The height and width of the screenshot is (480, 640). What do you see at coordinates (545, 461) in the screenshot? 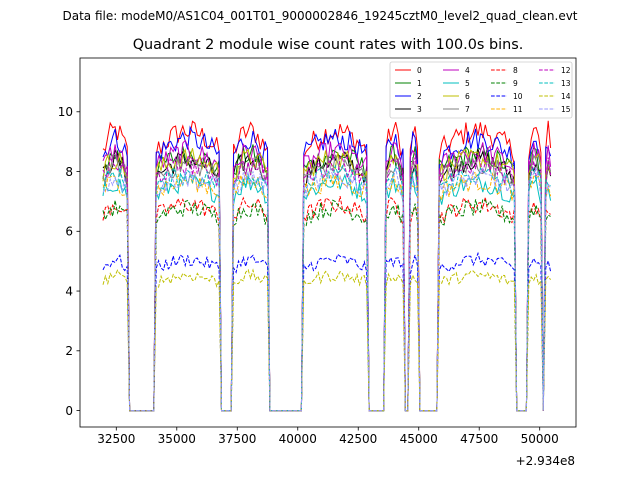
I see `x-offset-label: +2.934e8` at bounding box center [545, 461].